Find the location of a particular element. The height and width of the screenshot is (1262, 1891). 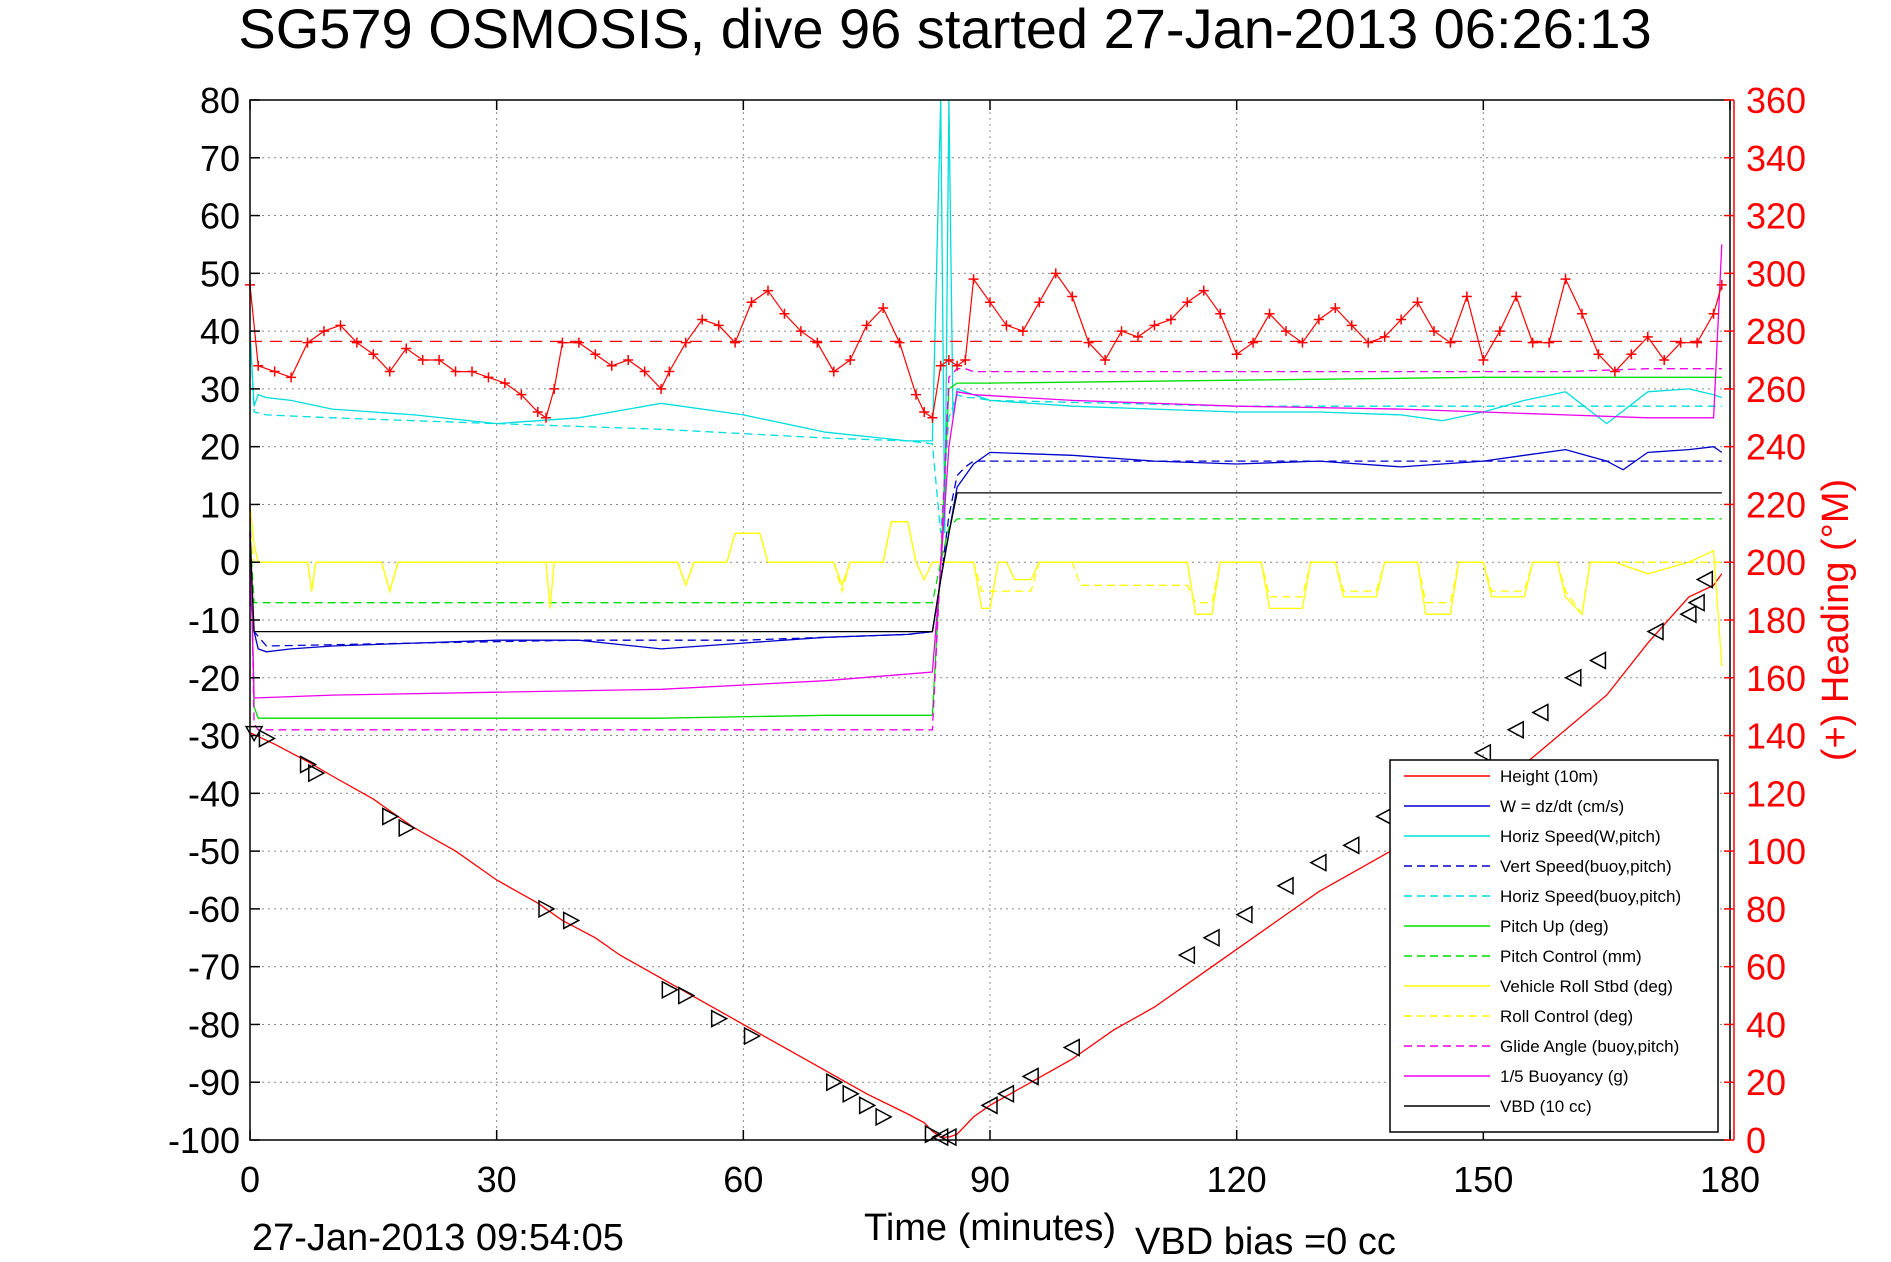

legend-label: Pitch Control (mm) is located at coordinates (1571, 956).